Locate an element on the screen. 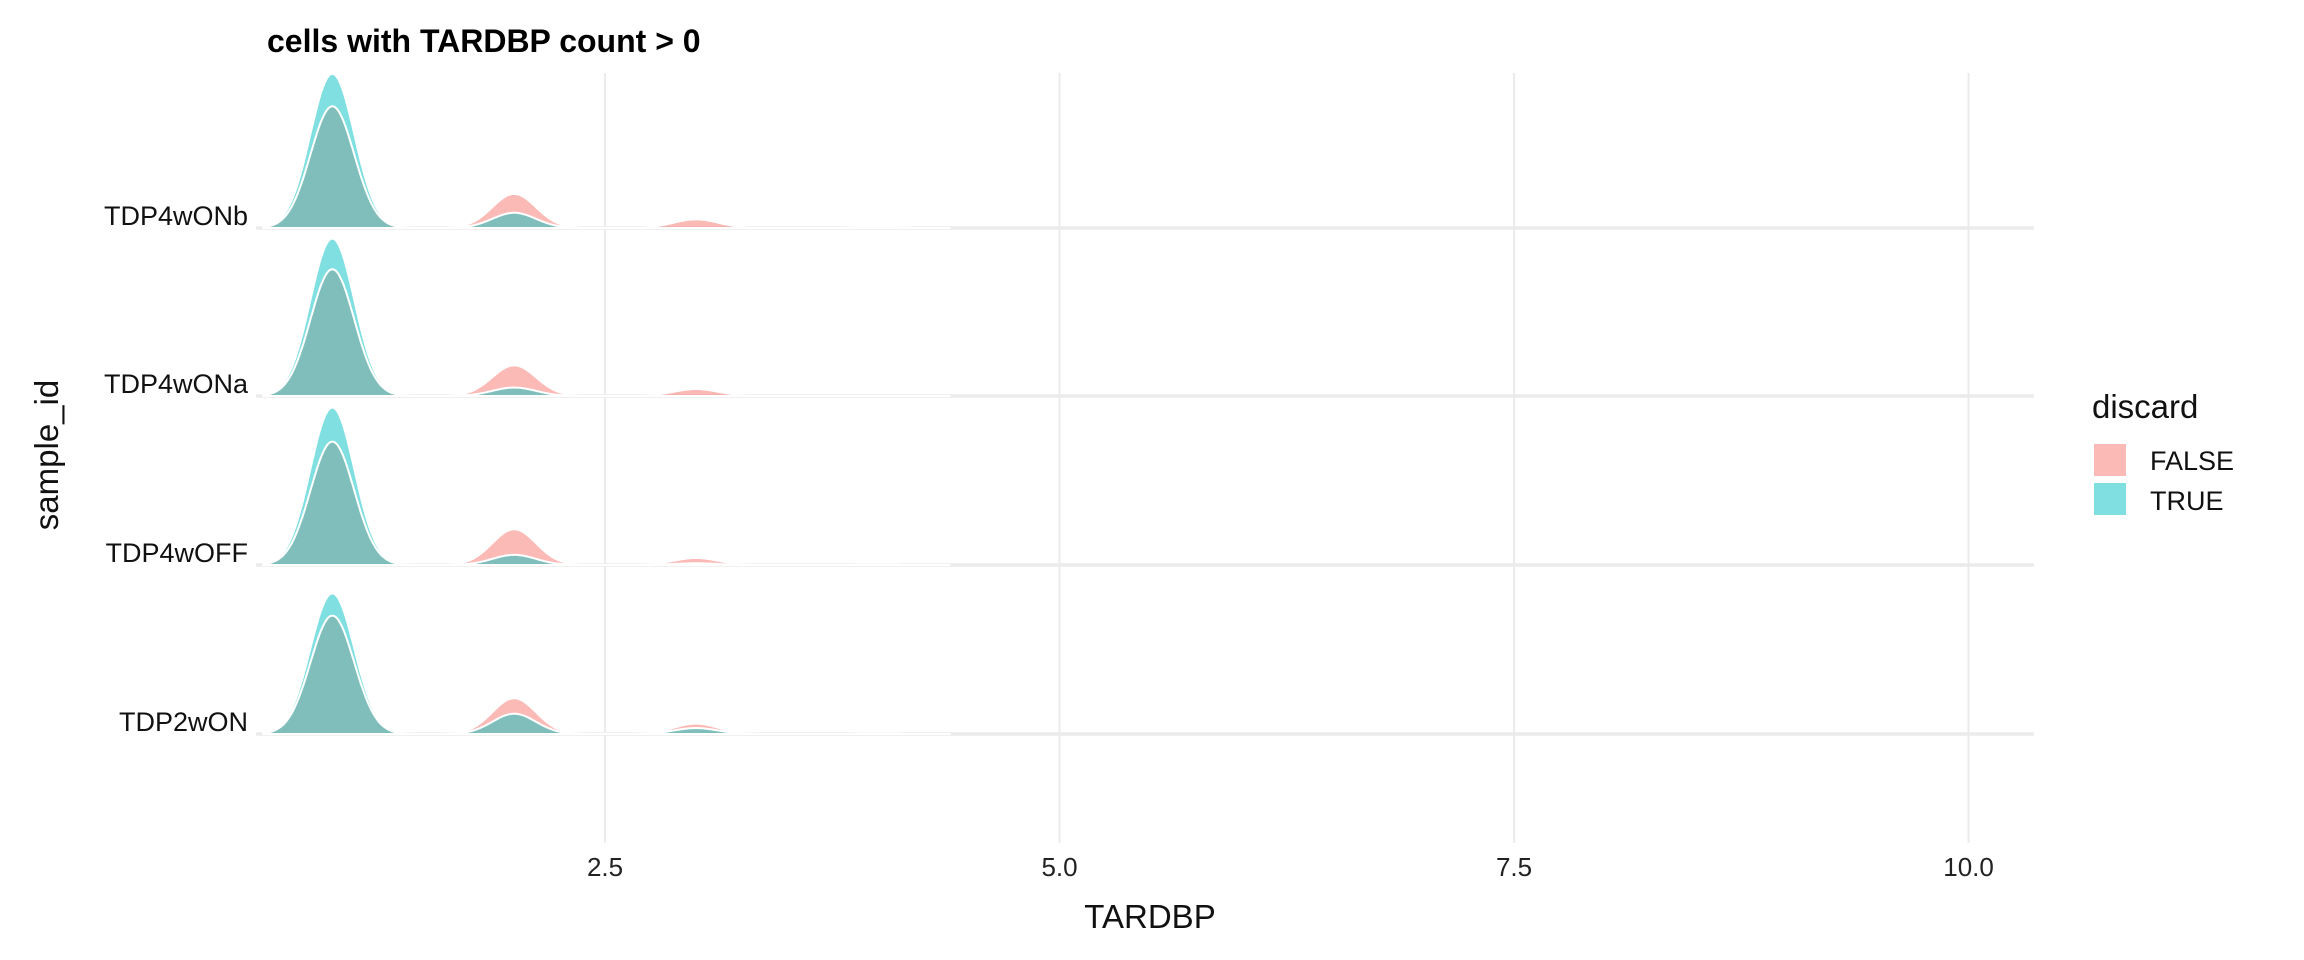  y-tick-labels: TDP4wONb TDP4wONa TDP4wOFF TDP2wON is located at coordinates (176, 469).